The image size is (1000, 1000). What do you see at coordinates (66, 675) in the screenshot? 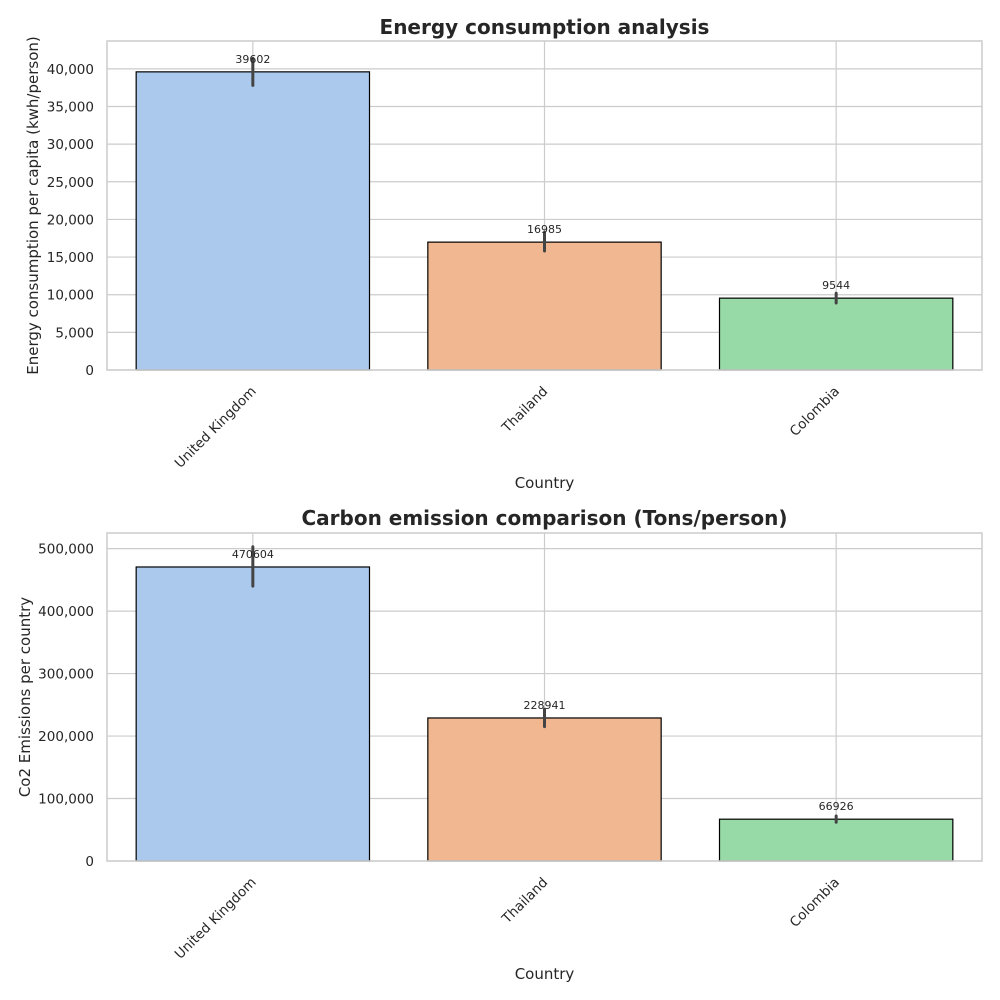
I see `y-tick-label: 300,000` at bounding box center [66, 675].